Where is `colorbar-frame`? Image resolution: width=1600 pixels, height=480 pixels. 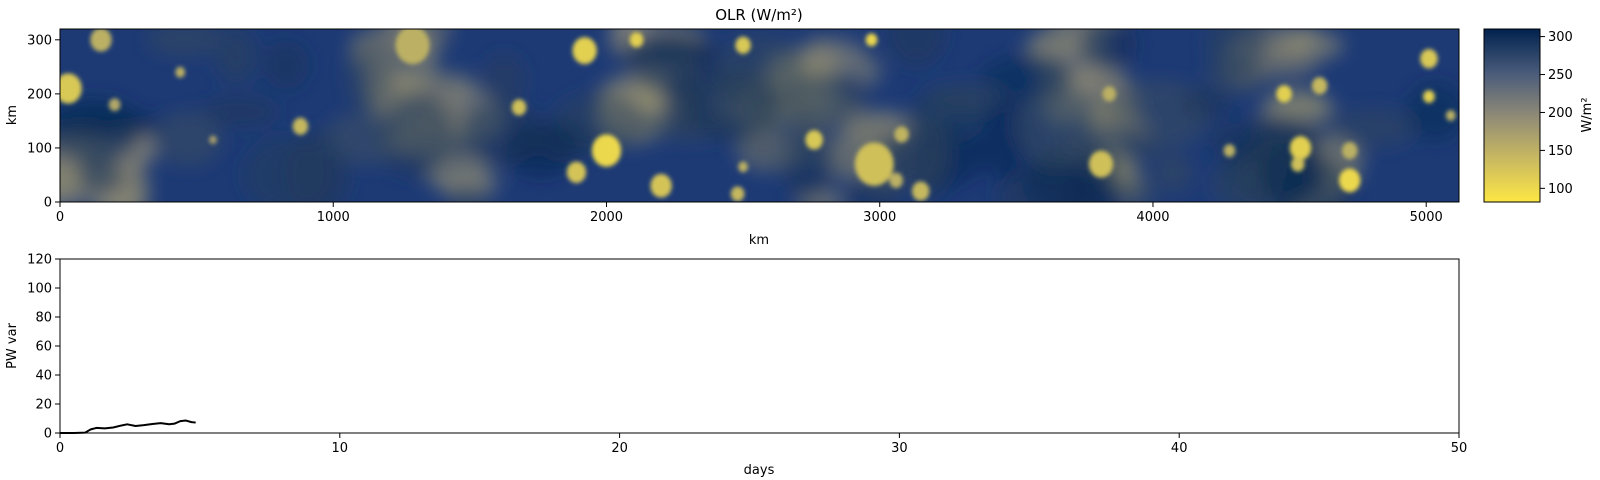
colorbar-frame is located at coordinates (1512, 115).